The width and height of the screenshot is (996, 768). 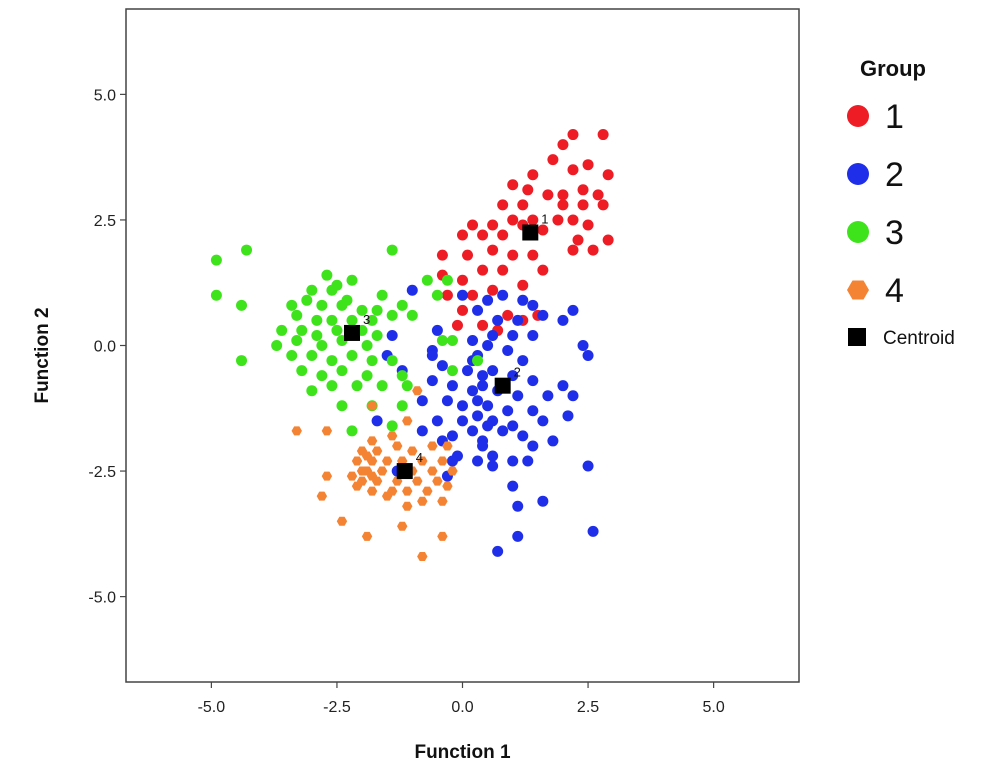 I want to click on legend-entry-label: 4, so click(x=894, y=291).